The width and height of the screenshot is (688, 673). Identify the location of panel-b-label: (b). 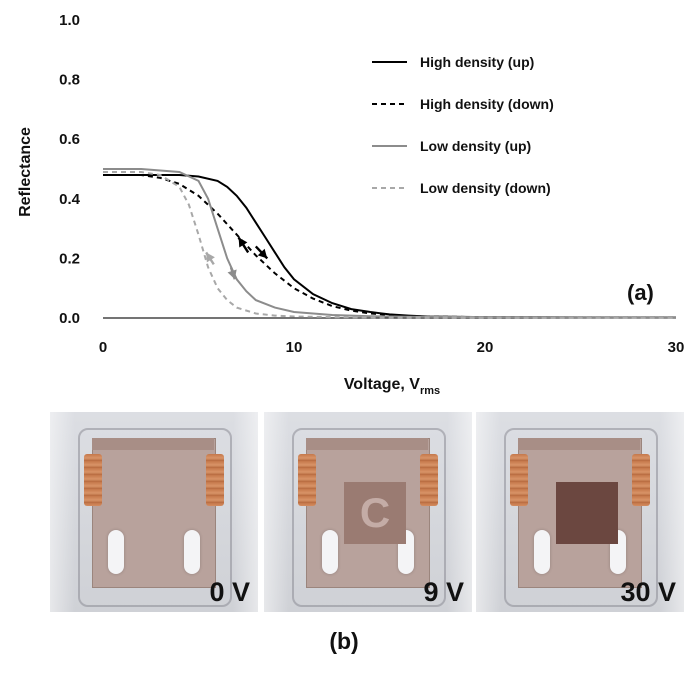
(344, 641).